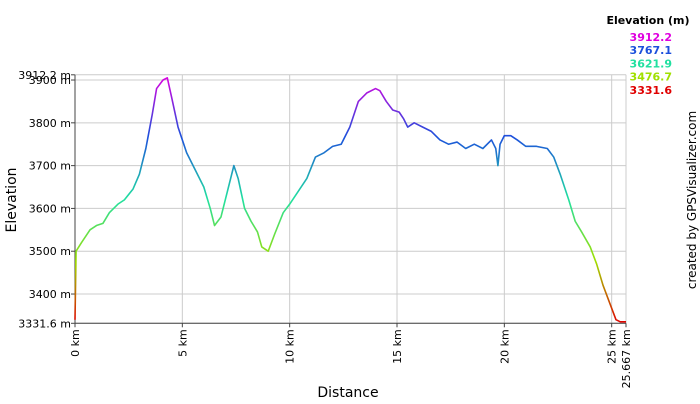 The image size is (700, 404). Describe the element at coordinates (50, 208) in the screenshot. I see `y-tick-label: 3600 m` at that location.